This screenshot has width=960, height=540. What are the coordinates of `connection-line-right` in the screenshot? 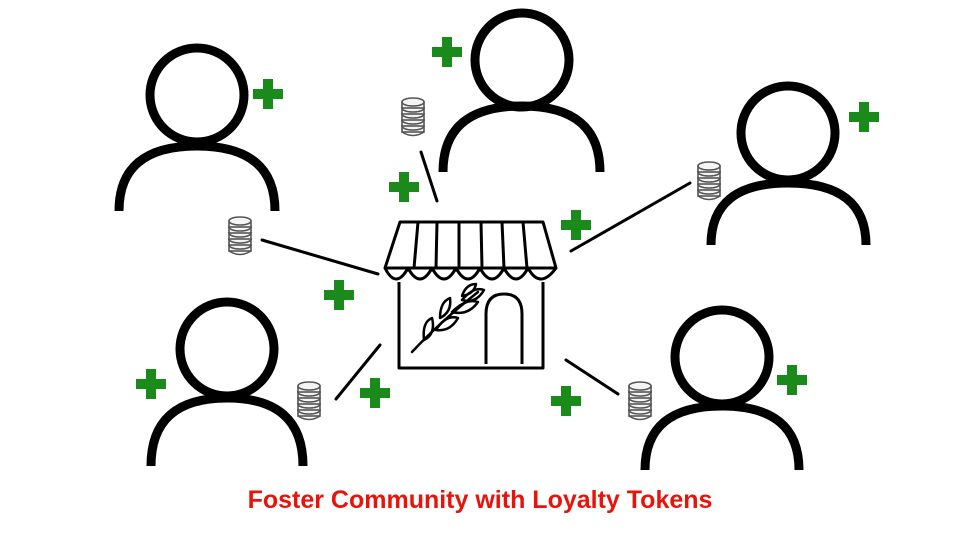 It's located at (630, 217).